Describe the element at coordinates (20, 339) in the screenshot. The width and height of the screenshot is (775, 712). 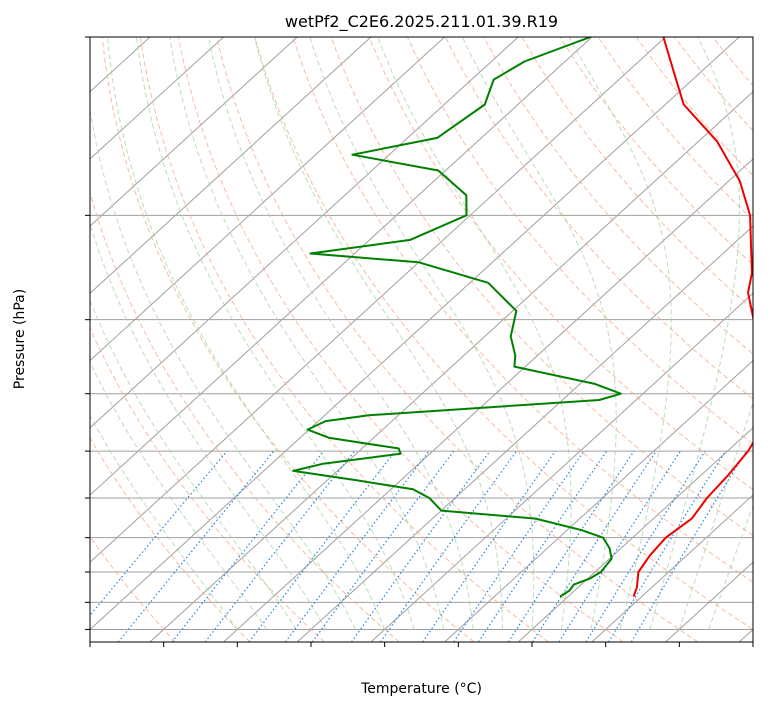
I see `y-axis-label: Pressure (hPa)` at that location.